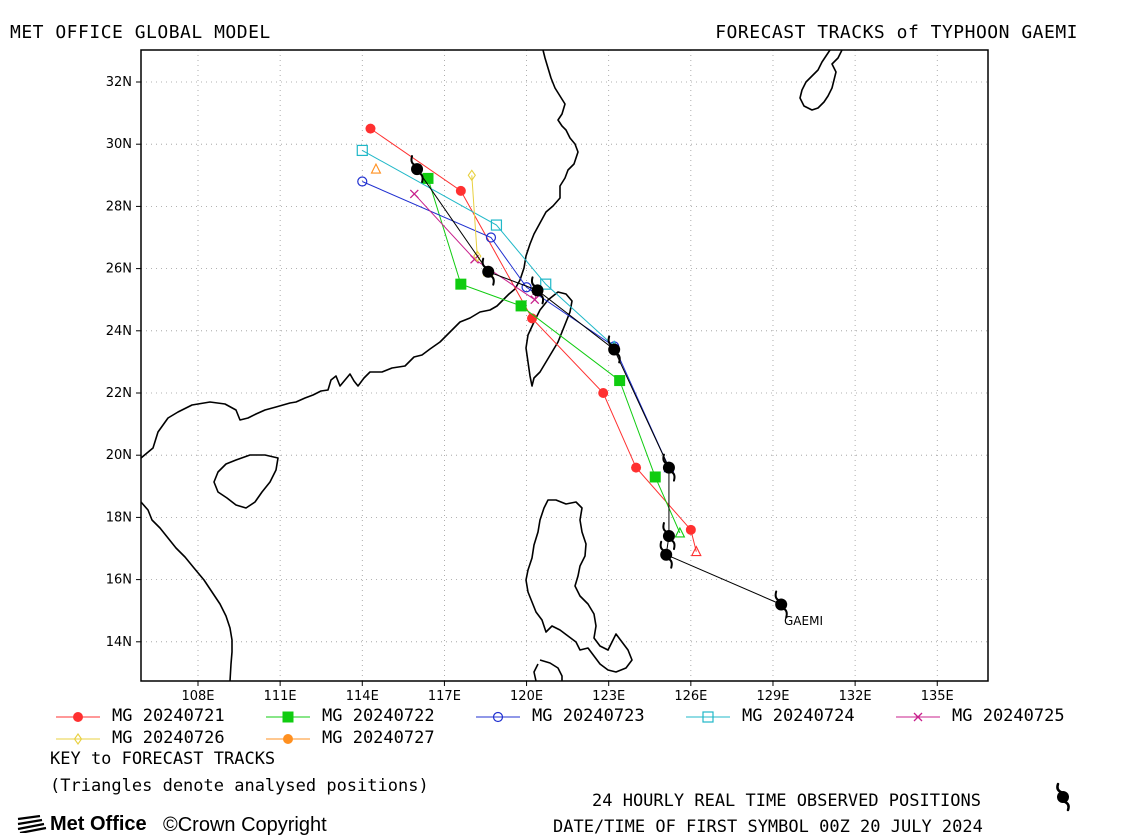 The height and width of the screenshot is (840, 1130). I want to click on met-office-logo: Met Office, so click(98, 824).